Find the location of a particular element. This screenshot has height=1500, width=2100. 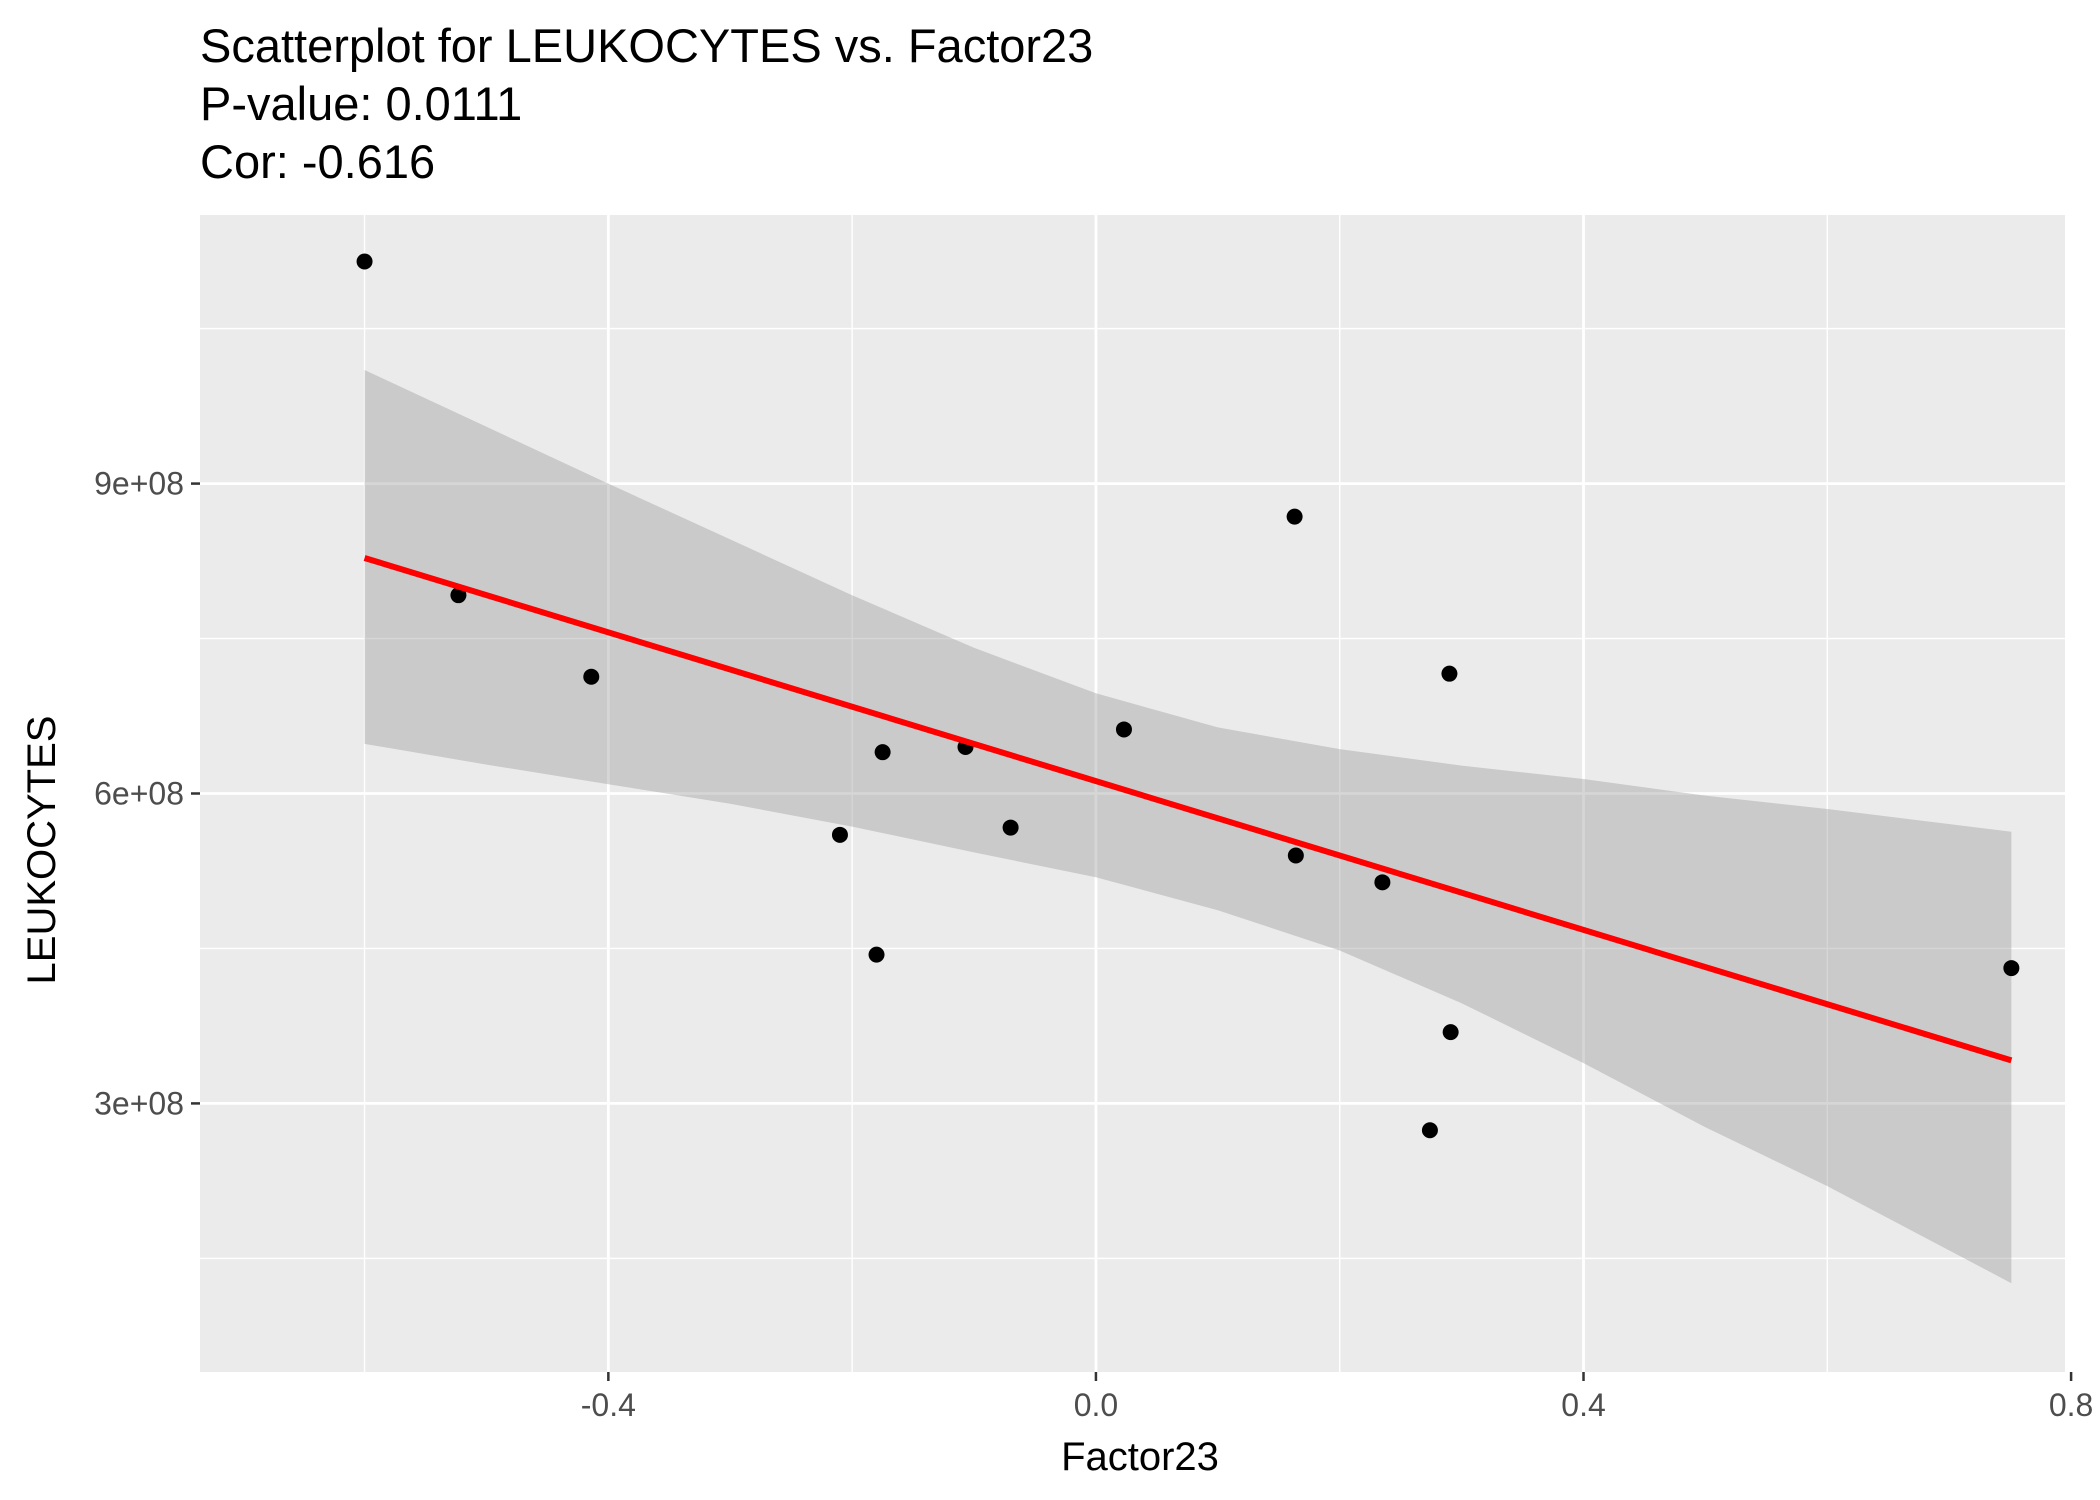

x-tick-label: 0.0 is located at coordinates (1096, 1405).